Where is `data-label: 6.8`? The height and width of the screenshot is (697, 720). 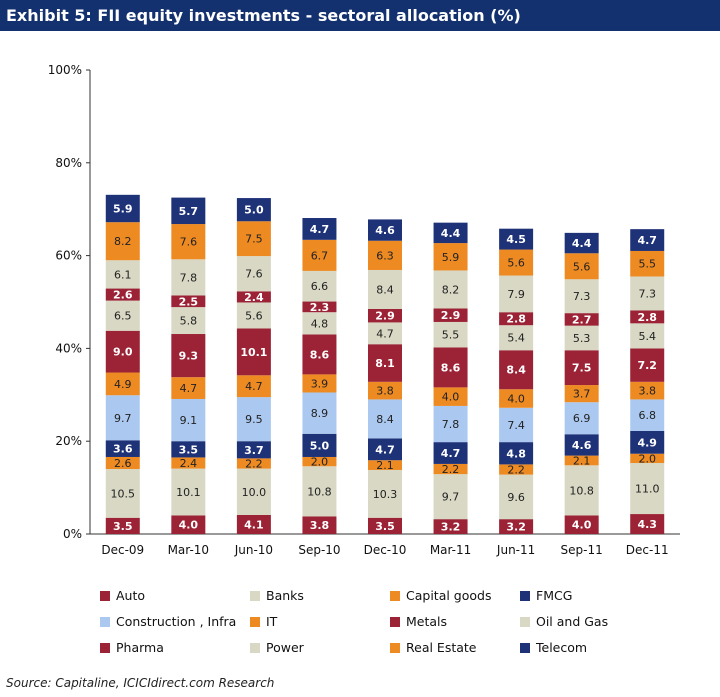 data-label: 6.8 is located at coordinates (647, 415).